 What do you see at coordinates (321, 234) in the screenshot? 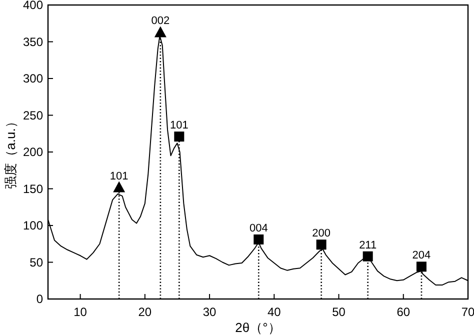
I see `annotation: 200` at bounding box center [321, 234].